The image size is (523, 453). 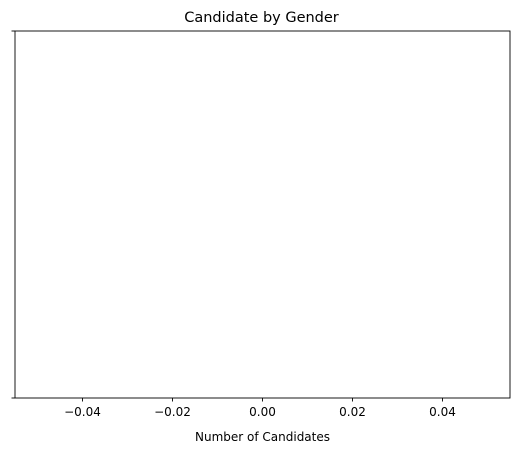 I want to click on x-tick-label: −0.04, so click(x=82, y=412).